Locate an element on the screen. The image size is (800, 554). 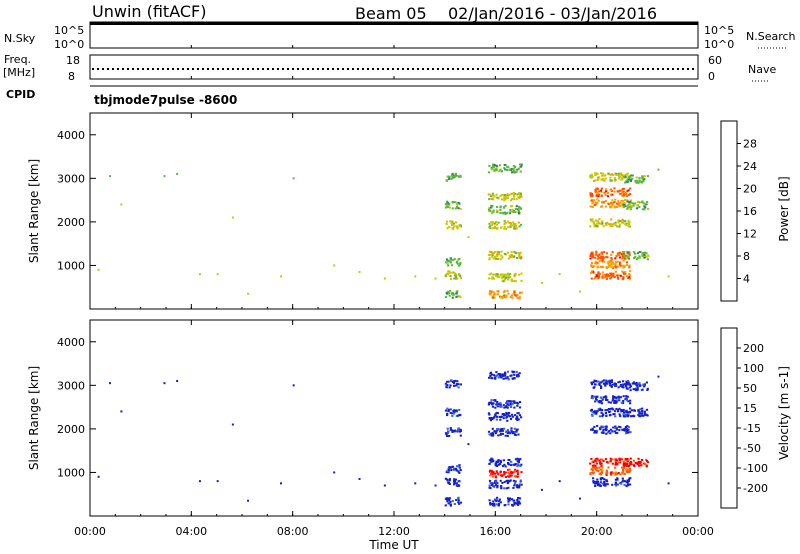
colorbar-tick-label: 15 is located at coordinates (750, 408).